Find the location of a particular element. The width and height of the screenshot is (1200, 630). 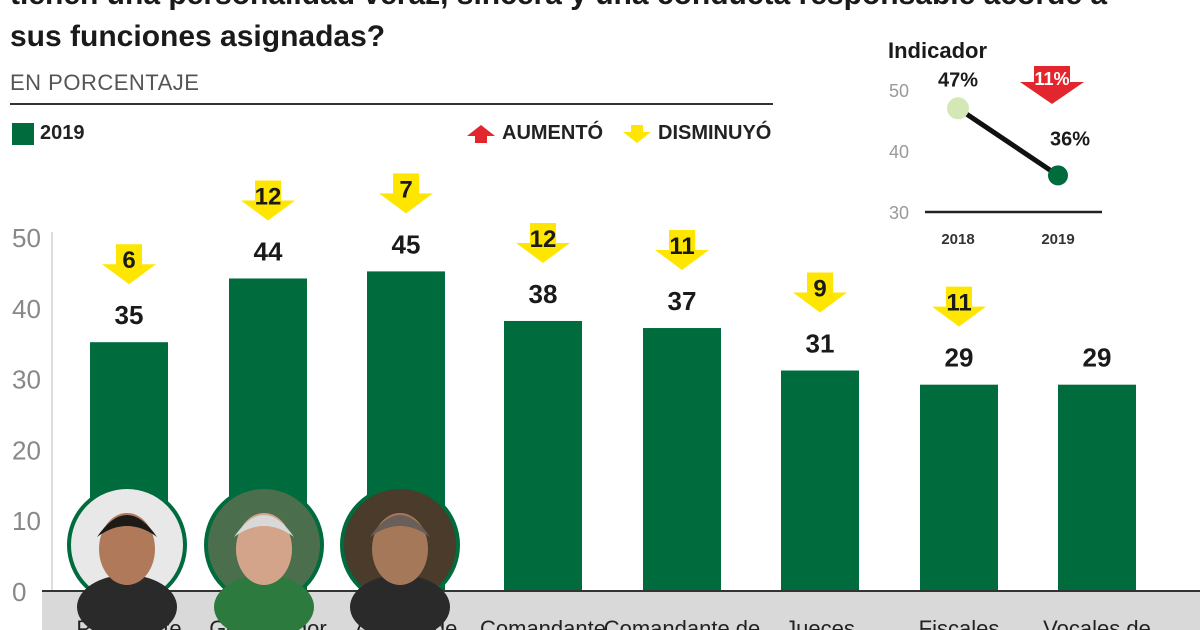

legend-label-increase: AUMENTÓ is located at coordinates (553, 133).